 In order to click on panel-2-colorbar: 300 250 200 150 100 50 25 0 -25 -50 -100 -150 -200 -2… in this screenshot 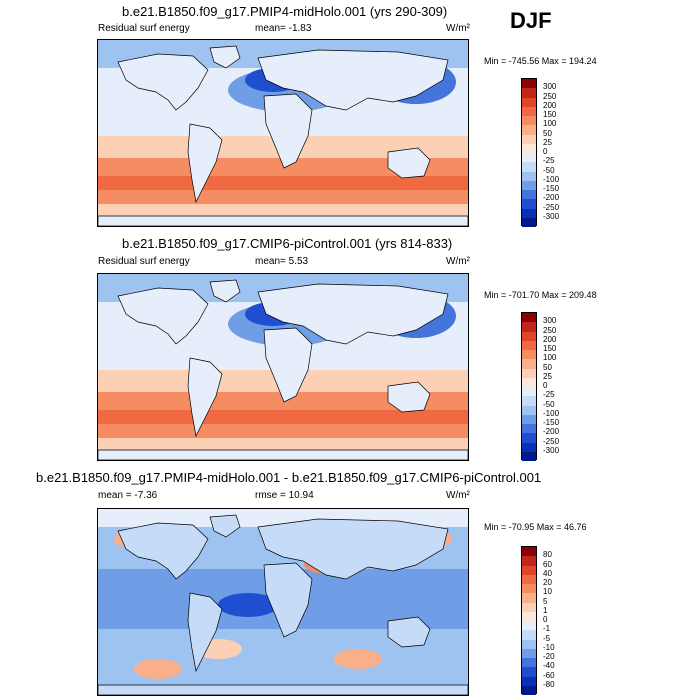, I will do `click(551, 386)`.